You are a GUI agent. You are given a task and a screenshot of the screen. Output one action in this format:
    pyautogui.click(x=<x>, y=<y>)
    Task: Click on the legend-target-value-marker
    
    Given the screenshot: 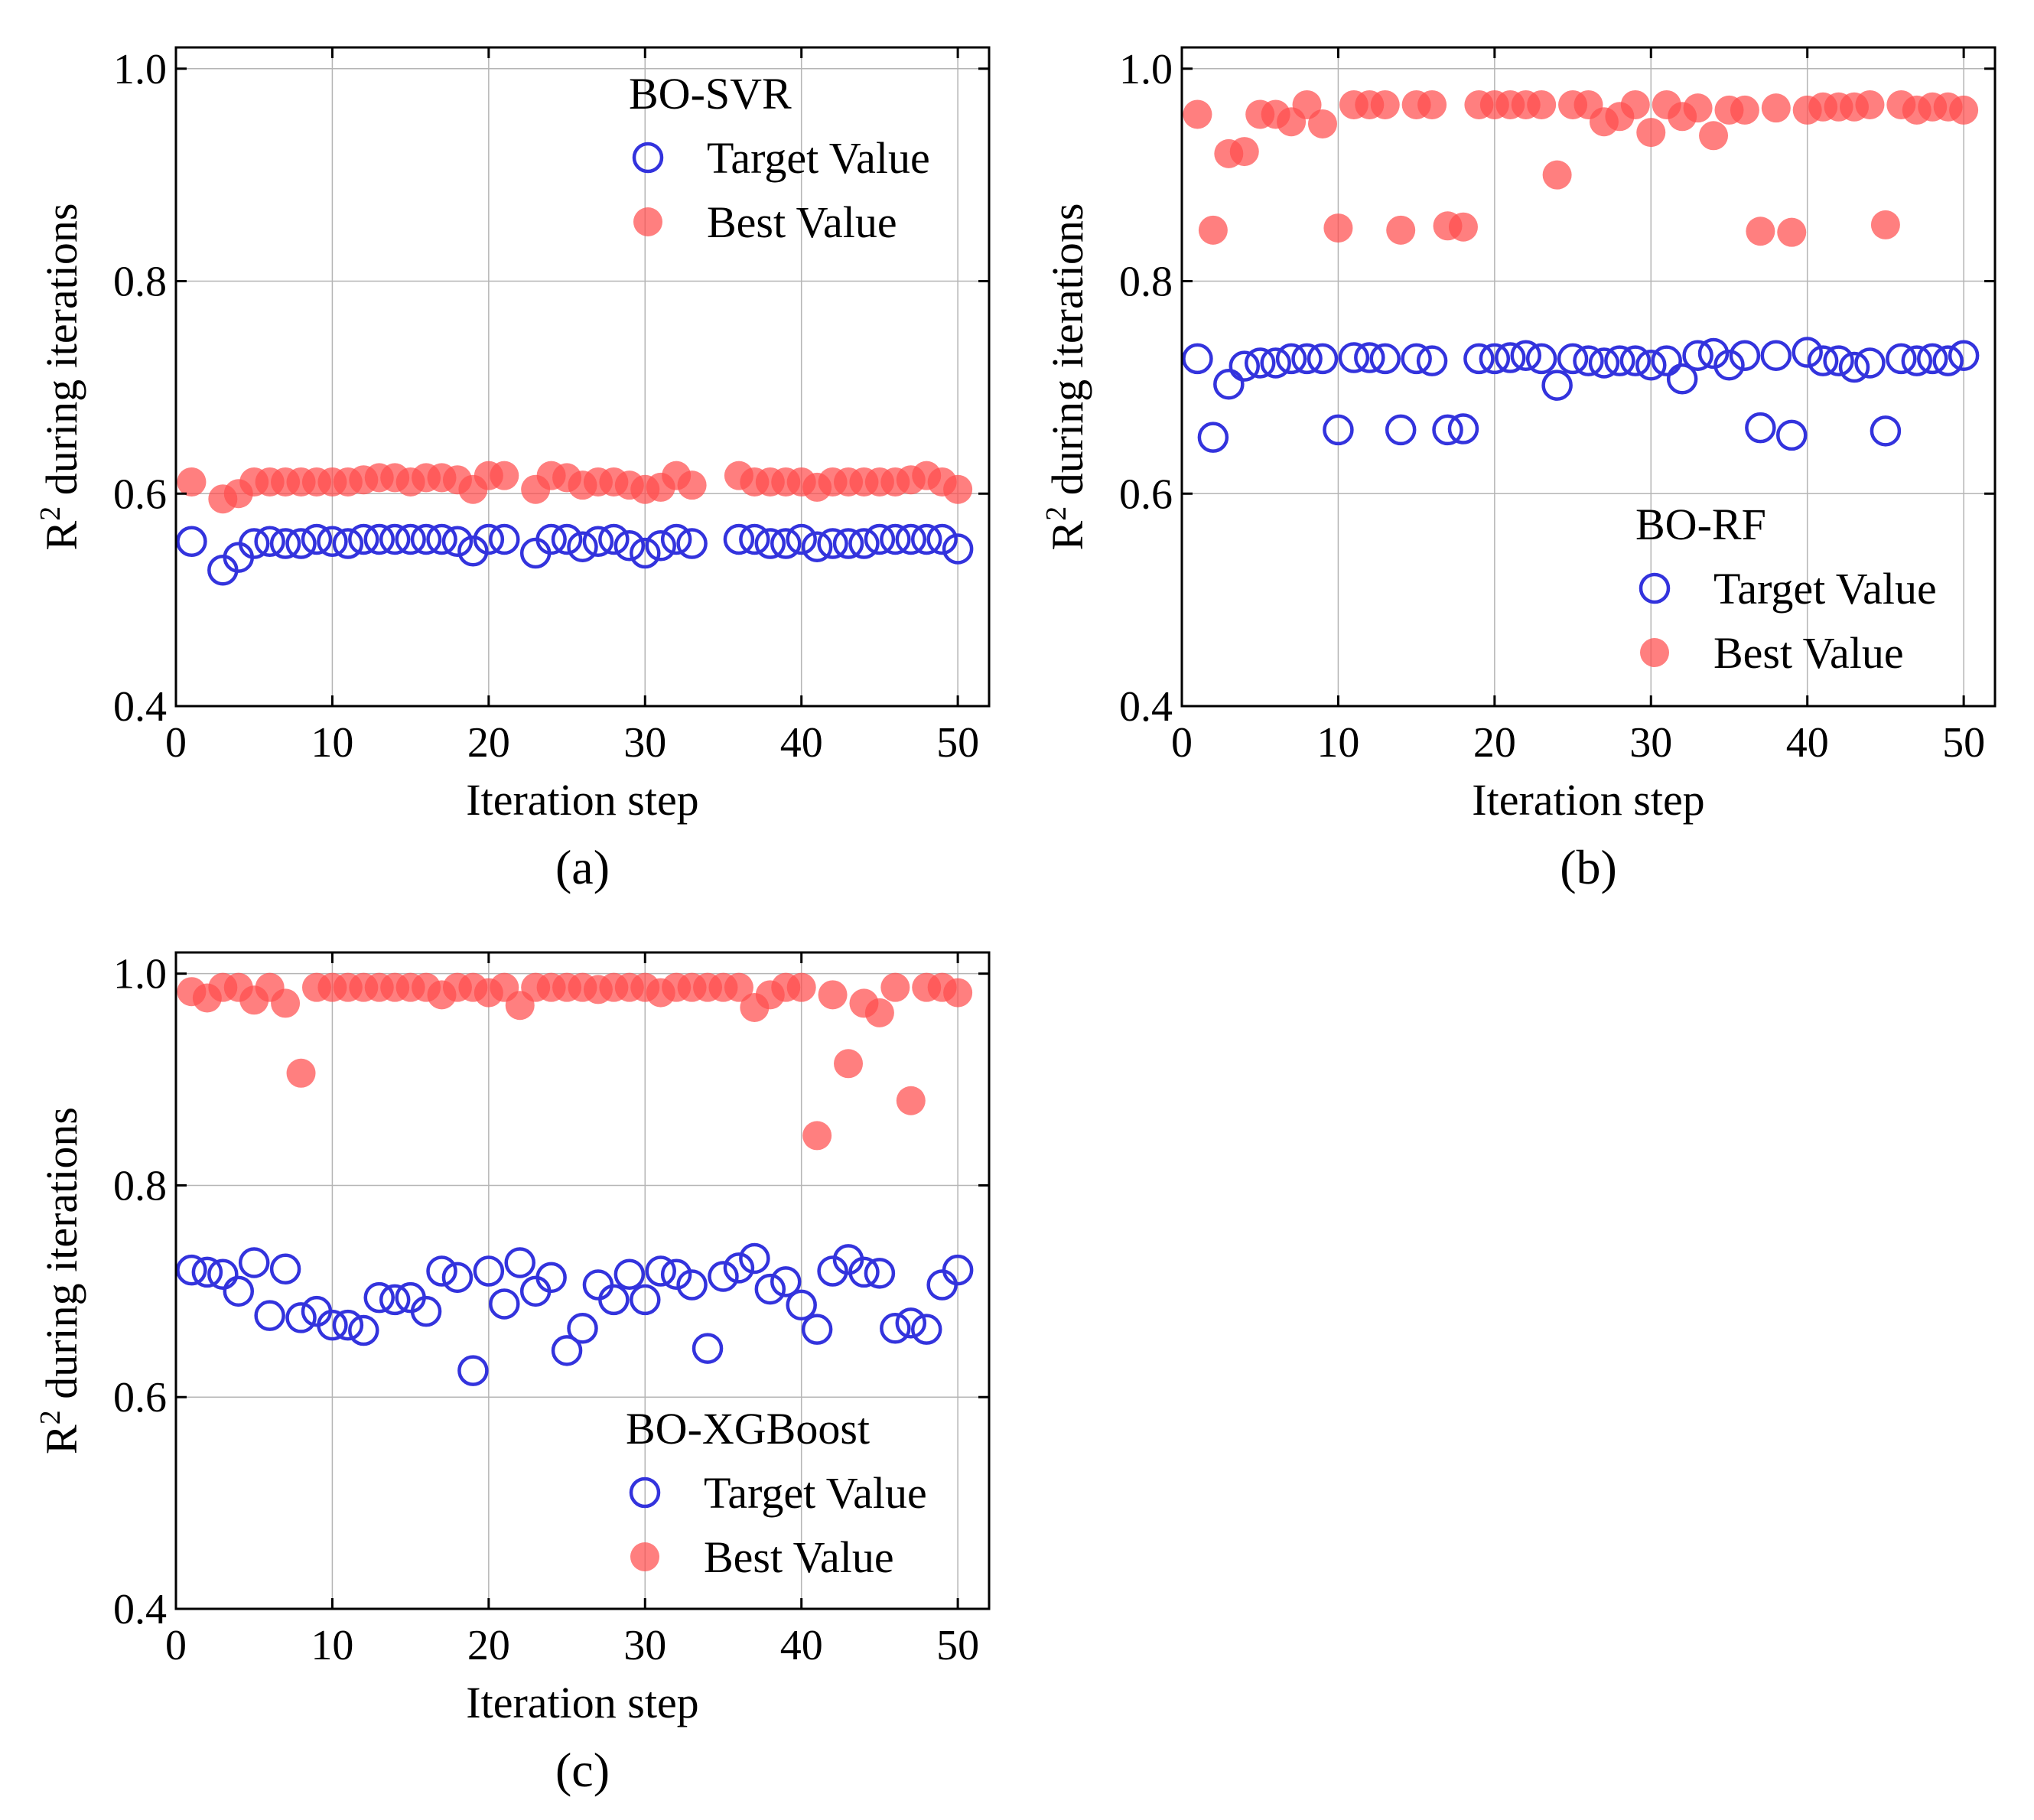 What is the action you would take?
    pyautogui.click(x=648, y=158)
    